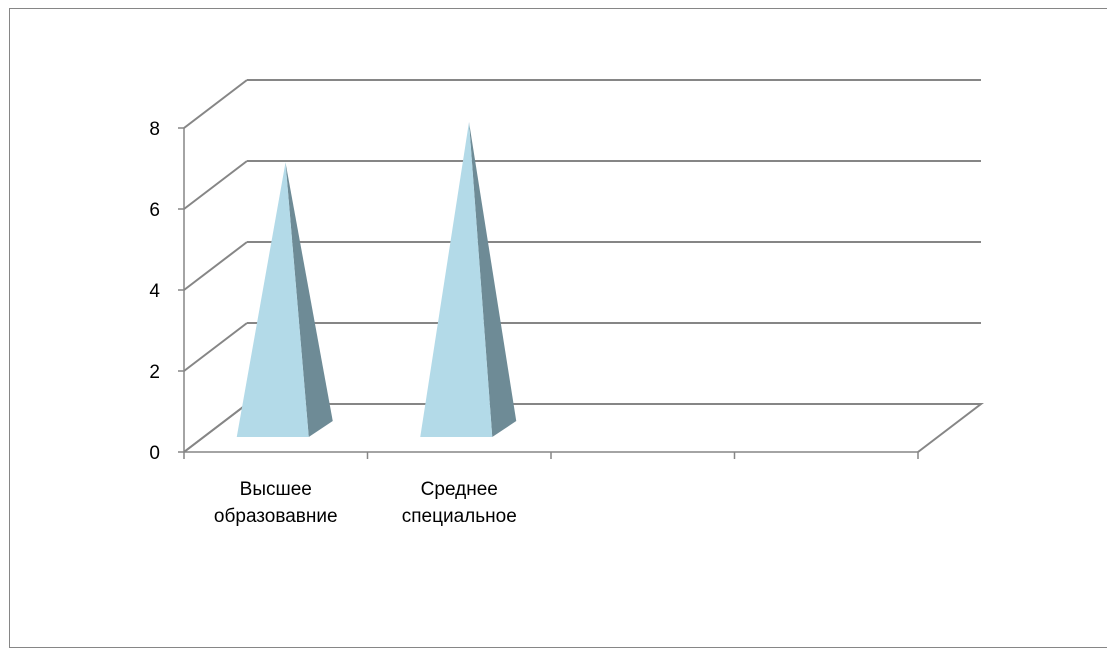 The height and width of the screenshot is (648, 1107). I want to click on y-tick-label: 6, so click(154, 210).